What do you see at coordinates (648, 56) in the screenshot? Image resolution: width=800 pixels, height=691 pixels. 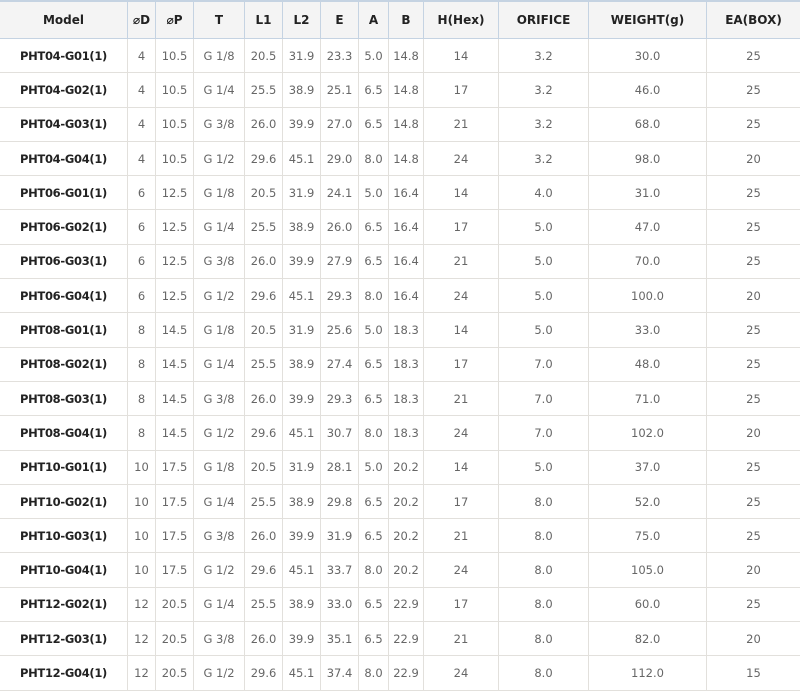 I see `cell-weight: 30.0` at bounding box center [648, 56].